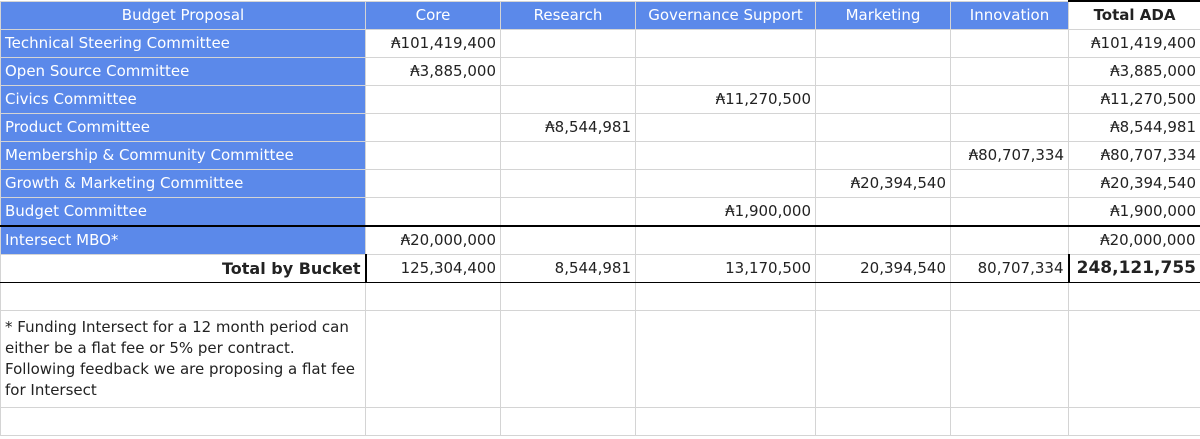 This screenshot has width=1200, height=439. Describe the element at coordinates (1134, 240) in the screenshot. I see `cell-total: ₳20,000,000` at that location.